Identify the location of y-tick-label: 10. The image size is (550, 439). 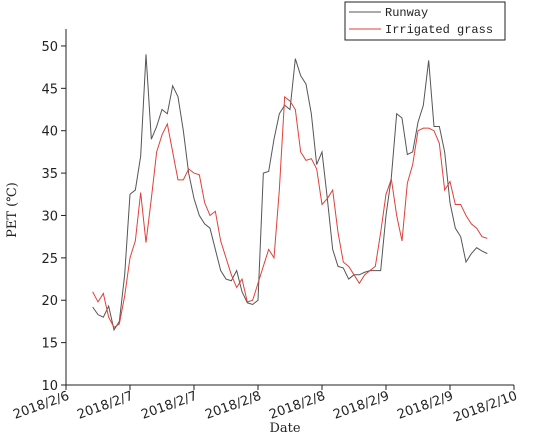
(49, 386).